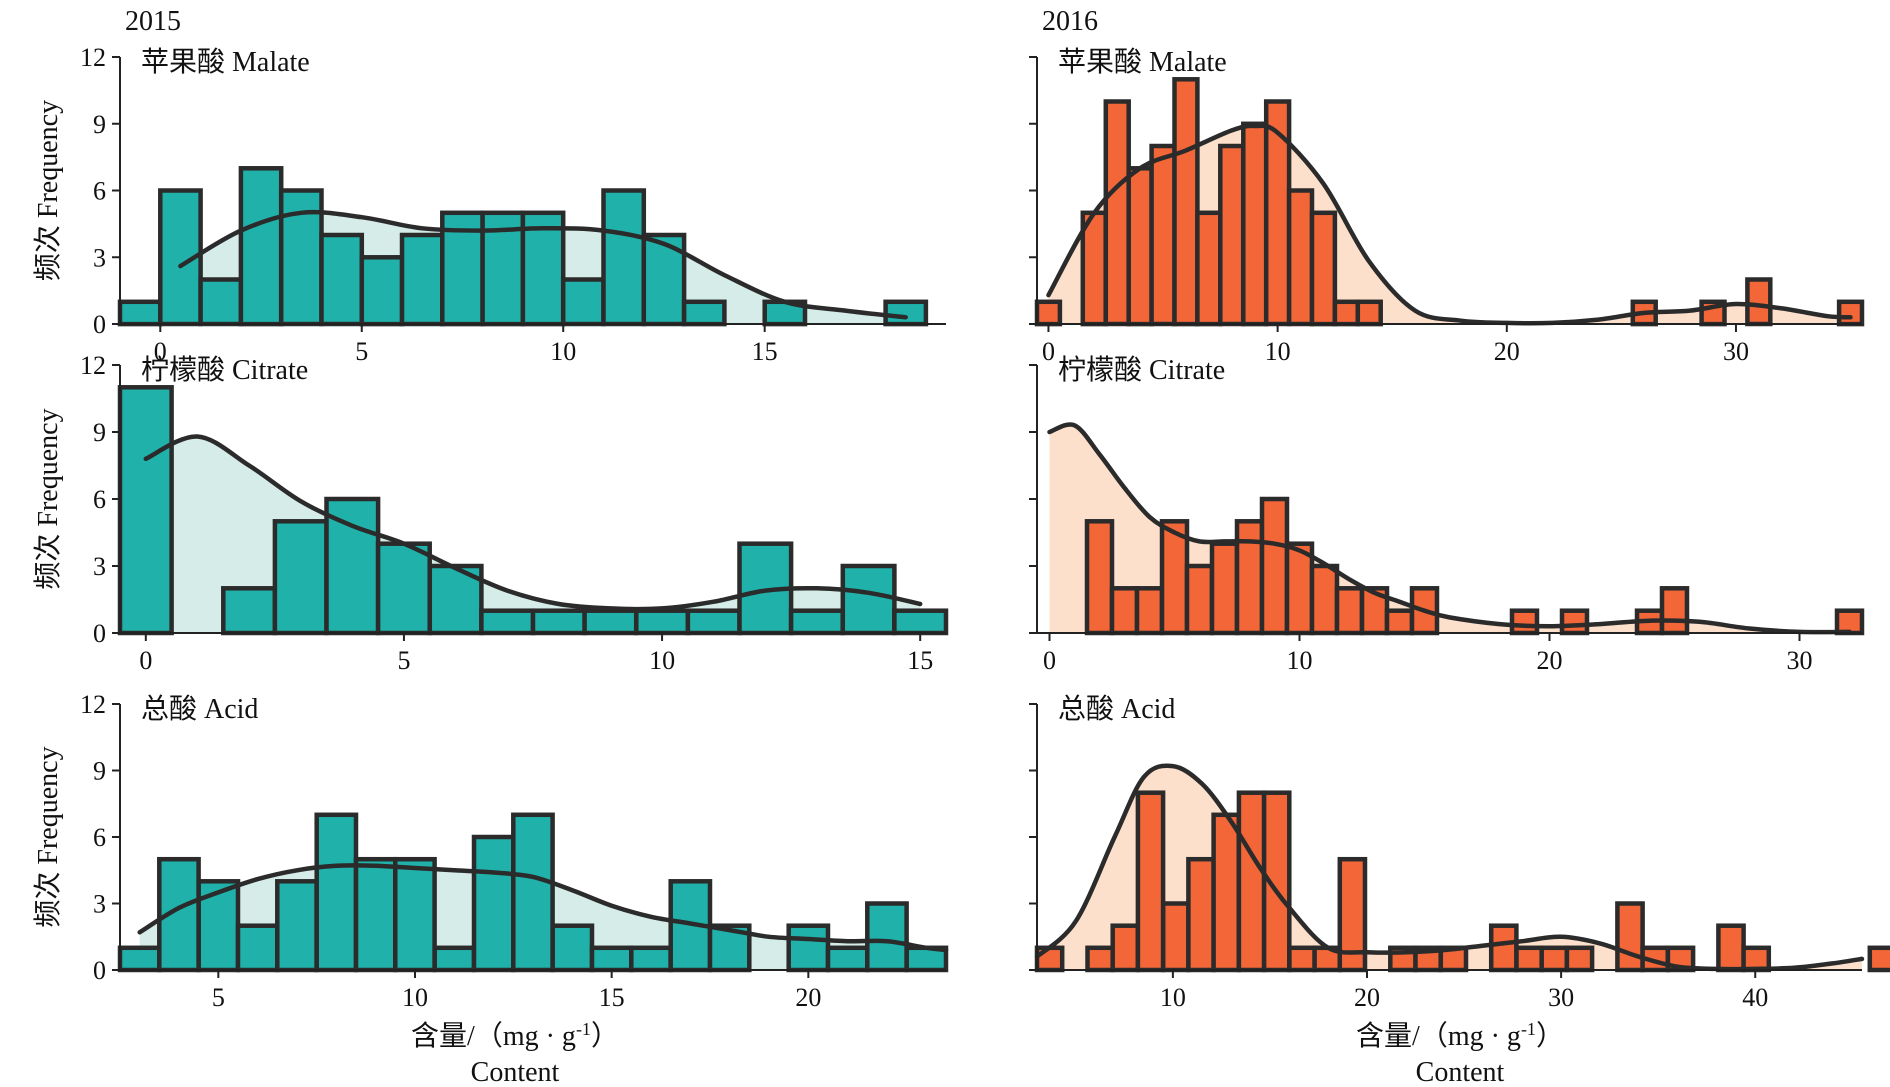  I want to click on panel-p2016-malate: 0 10 20 30 苹果酸 Malate 2016, so click(1447, 186).